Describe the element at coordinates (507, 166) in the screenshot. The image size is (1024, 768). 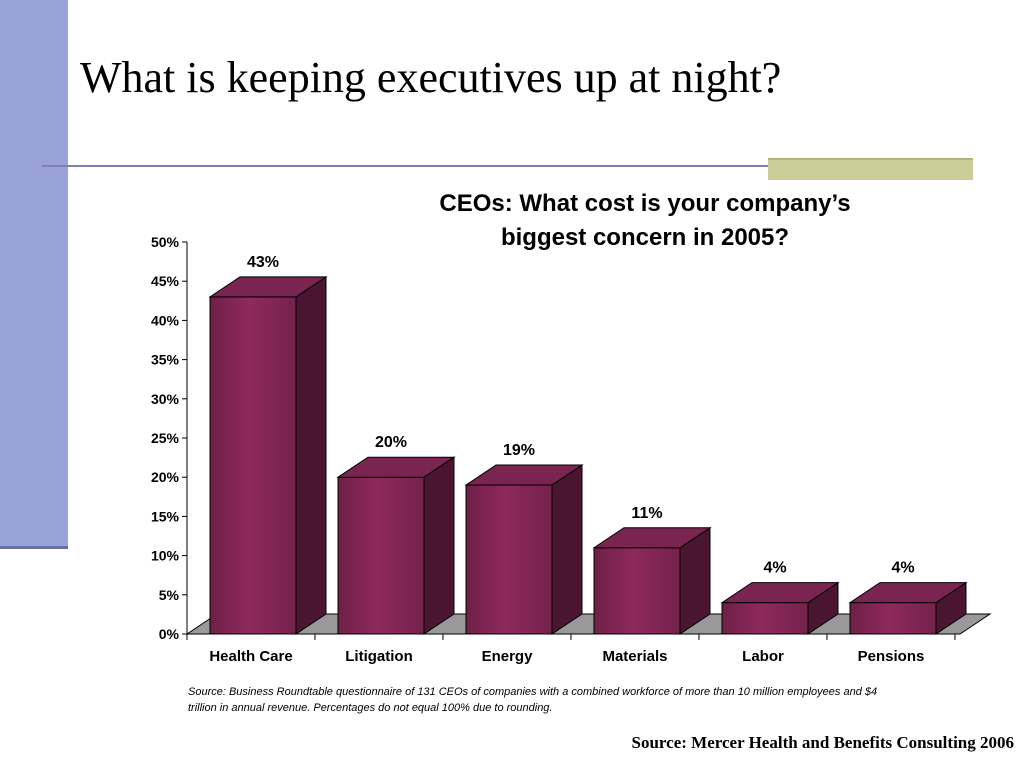
I see `title-underline` at that location.